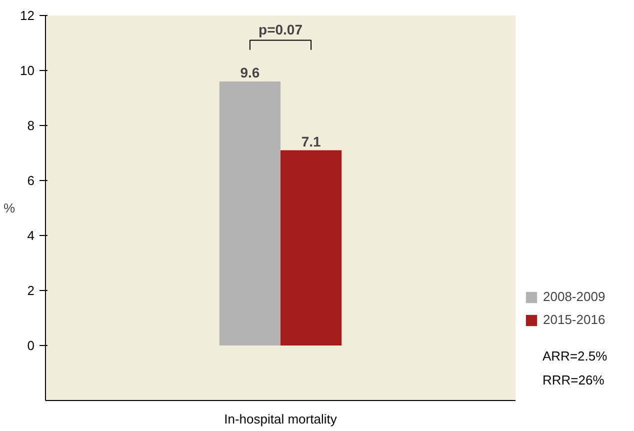 The image size is (634, 431). I want to click on y-tick-label: 0, so click(31, 345).